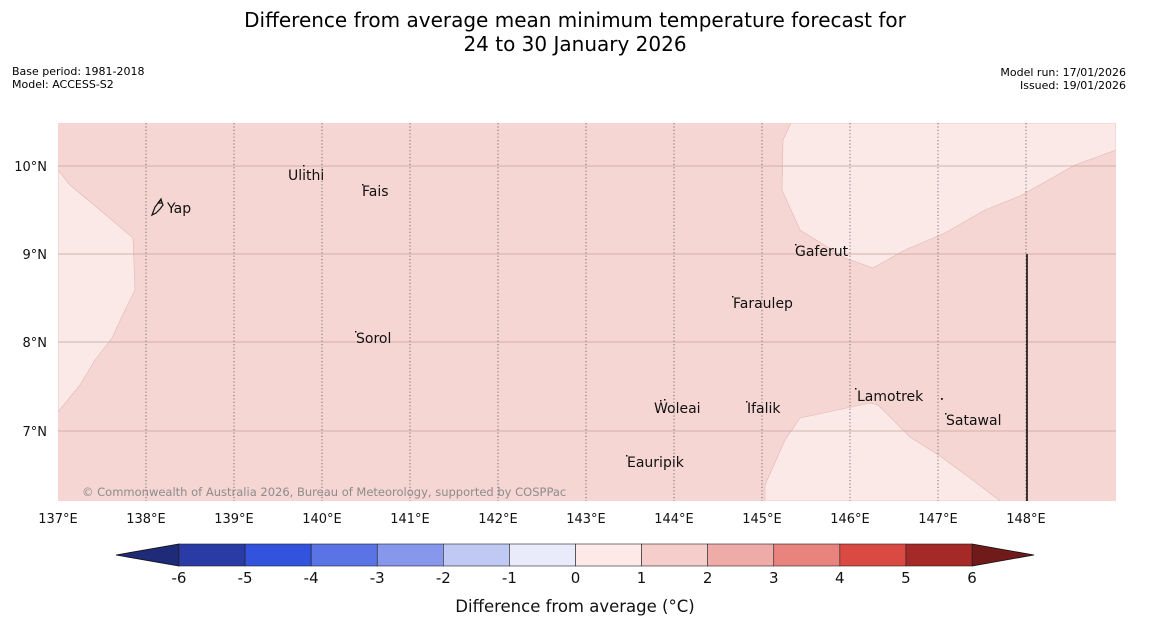 This screenshot has width=1150, height=644. What do you see at coordinates (973, 421) in the screenshot?
I see `place-label-satawal: Satawal` at bounding box center [973, 421].